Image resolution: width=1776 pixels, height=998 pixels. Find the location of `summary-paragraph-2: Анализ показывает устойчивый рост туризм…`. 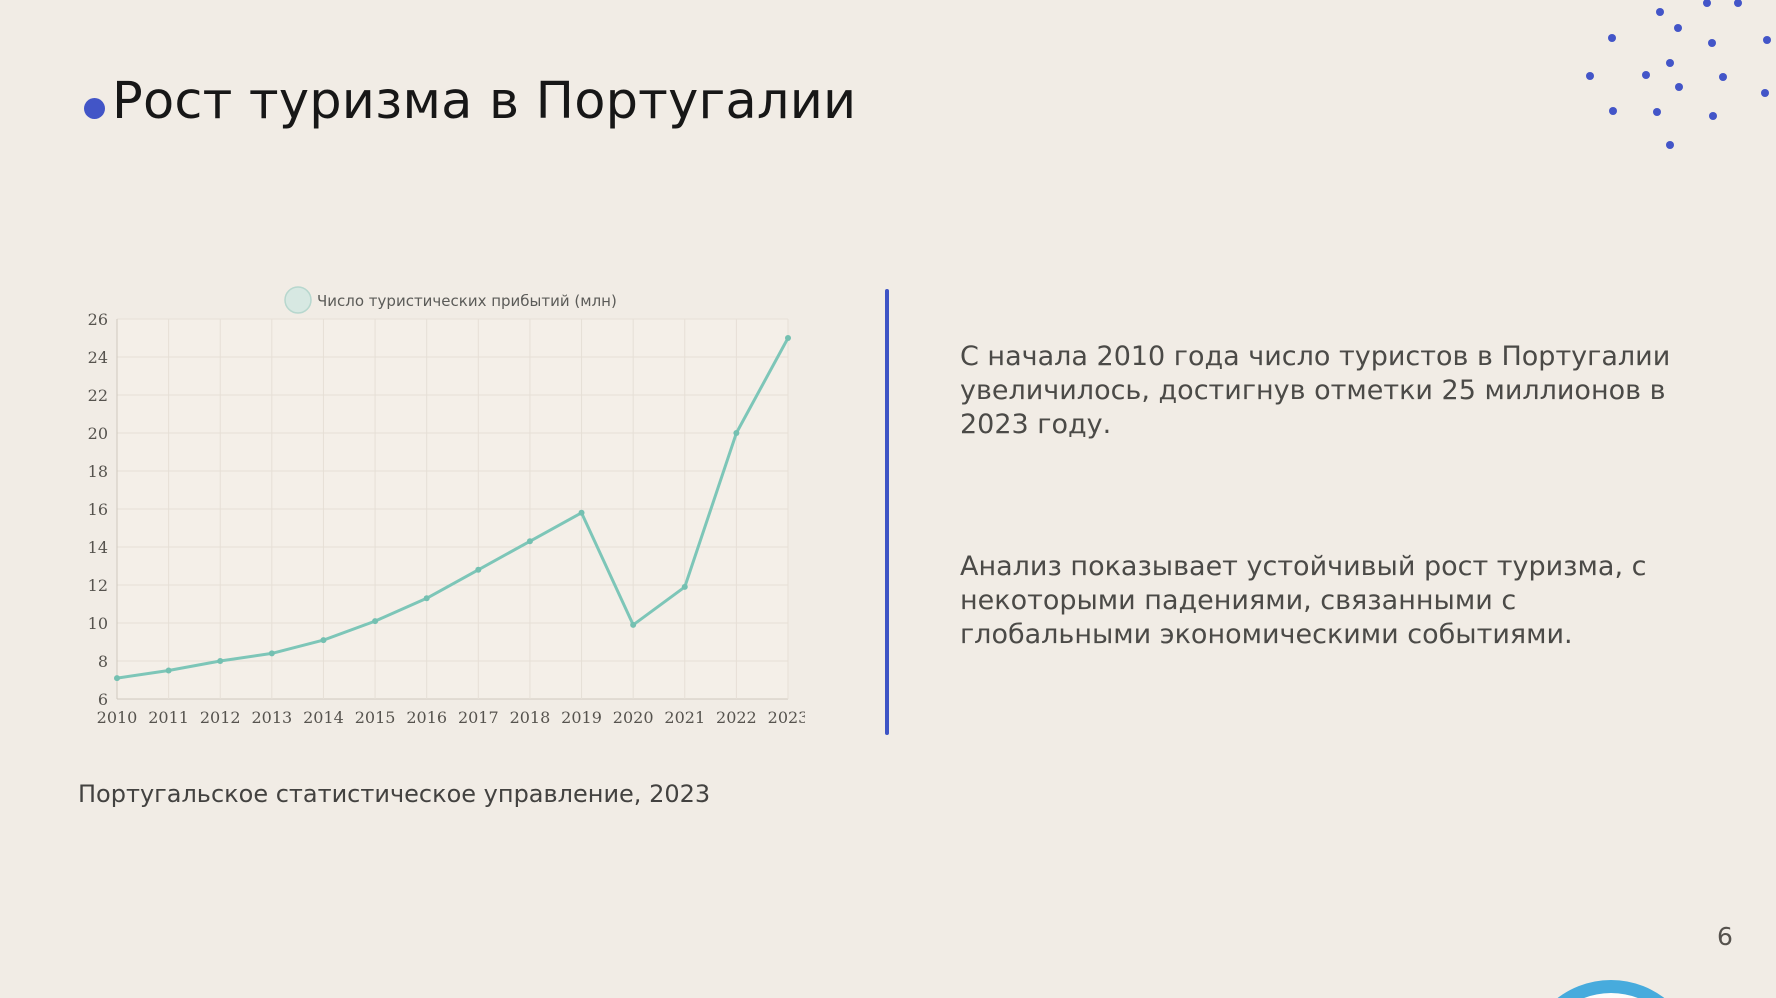

summary-paragraph-2: Анализ показывает устойчивый рост туризм… is located at coordinates (1303, 600).